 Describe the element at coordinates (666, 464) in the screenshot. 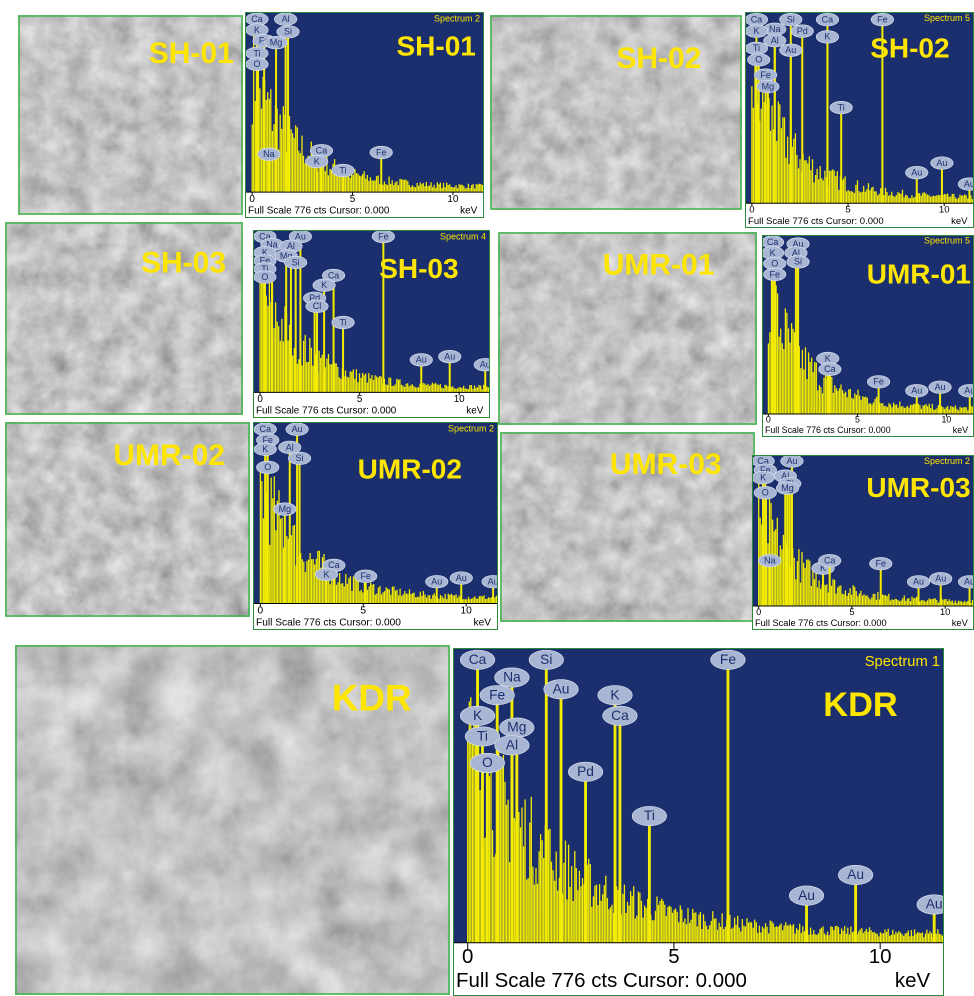

I see `image-label: UMR-03` at that location.